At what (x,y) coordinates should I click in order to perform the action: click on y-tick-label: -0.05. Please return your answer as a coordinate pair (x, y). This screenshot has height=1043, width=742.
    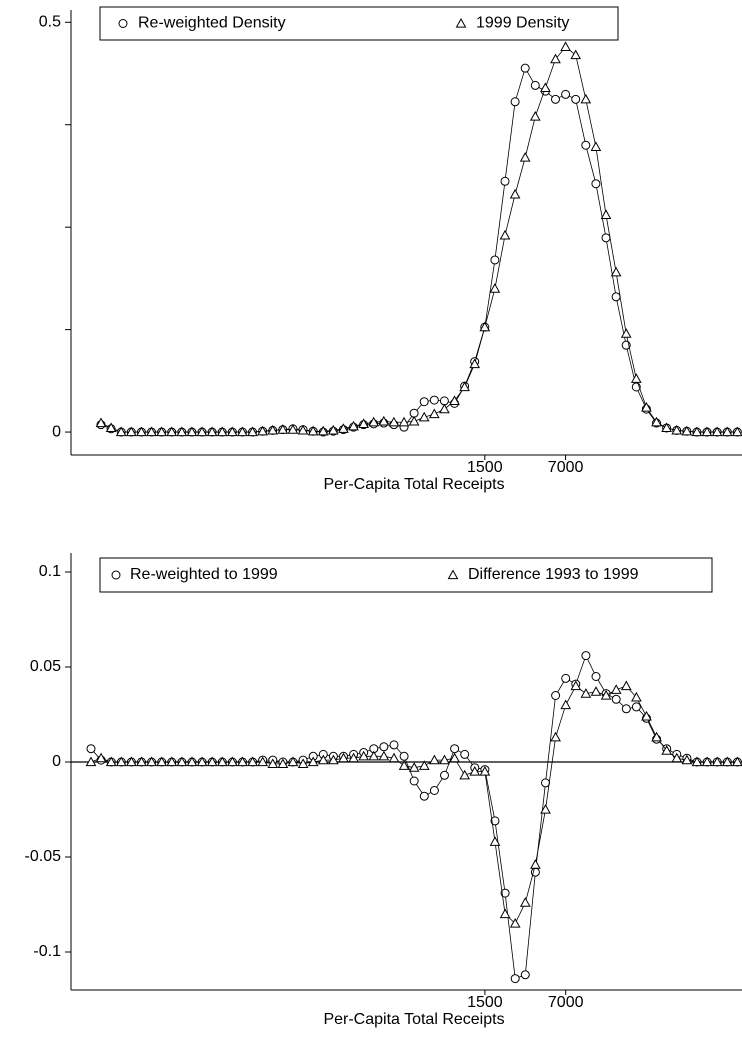
    Looking at the image, I should click on (43, 856).